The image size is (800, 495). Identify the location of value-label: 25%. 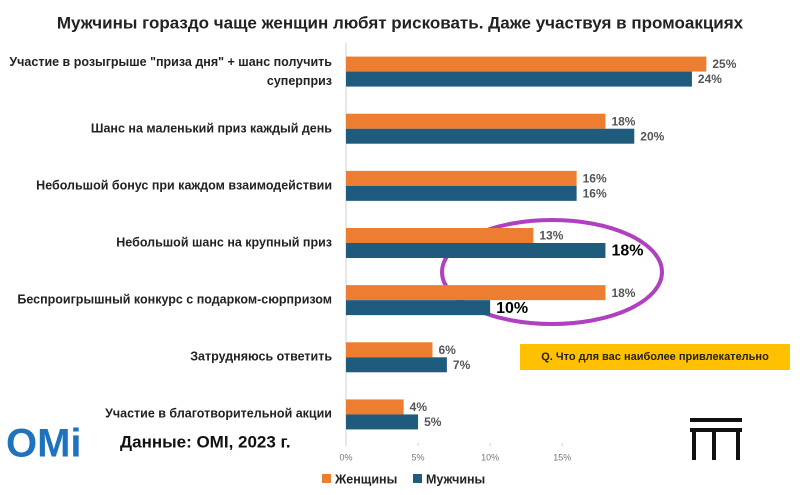
(724, 64).